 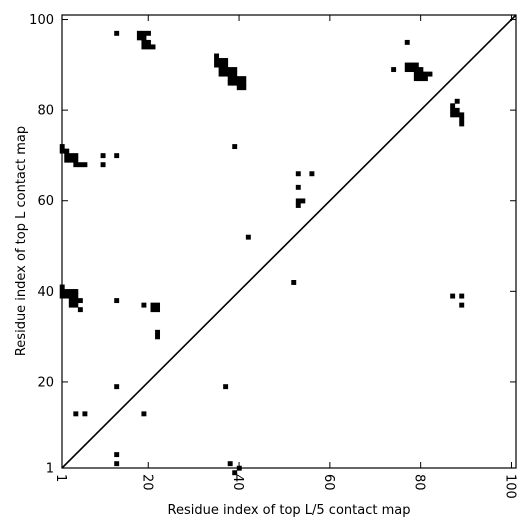 What do you see at coordinates (237, 482) in the screenshot?
I see `x-tick-label: 40` at bounding box center [237, 482].